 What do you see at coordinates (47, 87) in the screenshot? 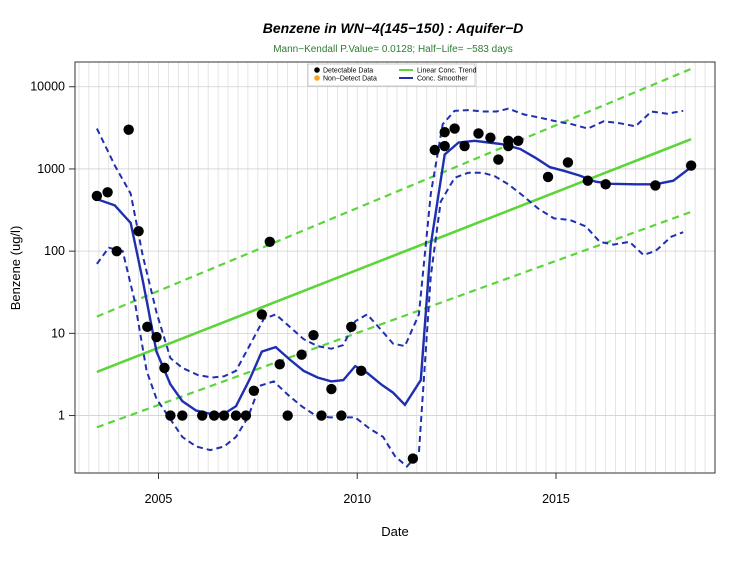
I see `y-tick-label: 10000` at bounding box center [47, 87].